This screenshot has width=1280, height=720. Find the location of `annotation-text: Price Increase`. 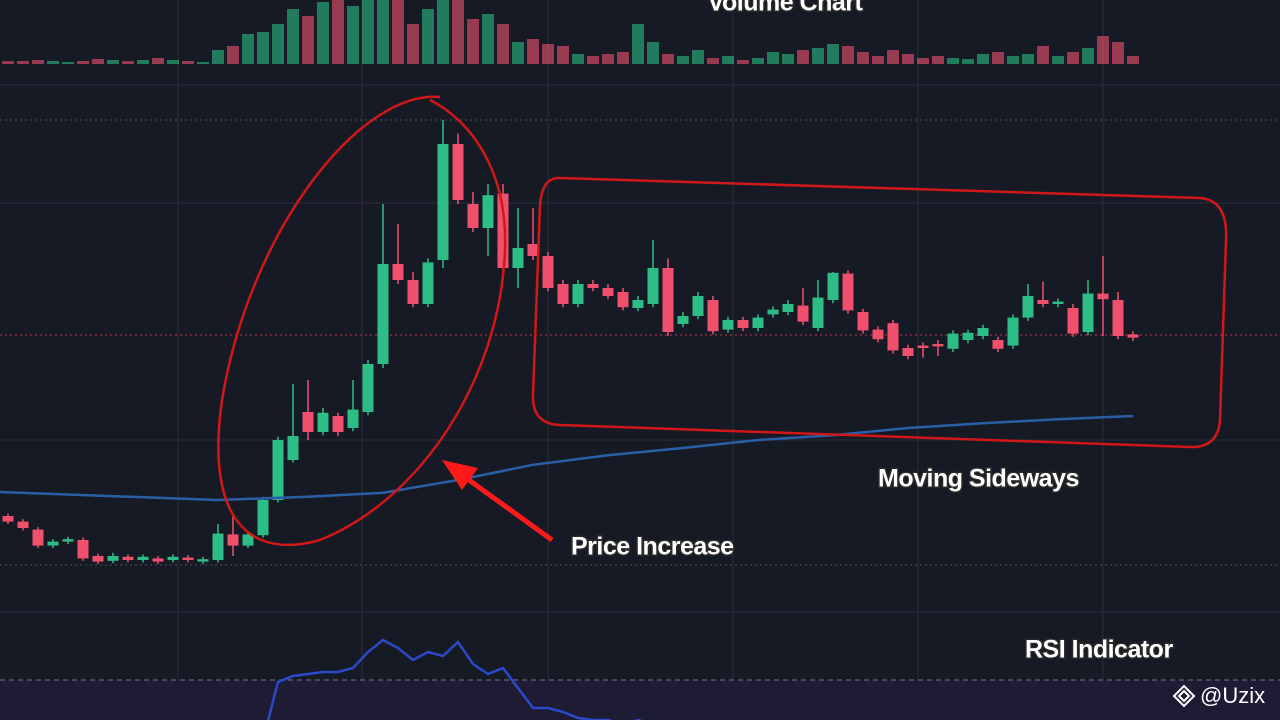

annotation-text: Price Increase is located at coordinates (652, 547).